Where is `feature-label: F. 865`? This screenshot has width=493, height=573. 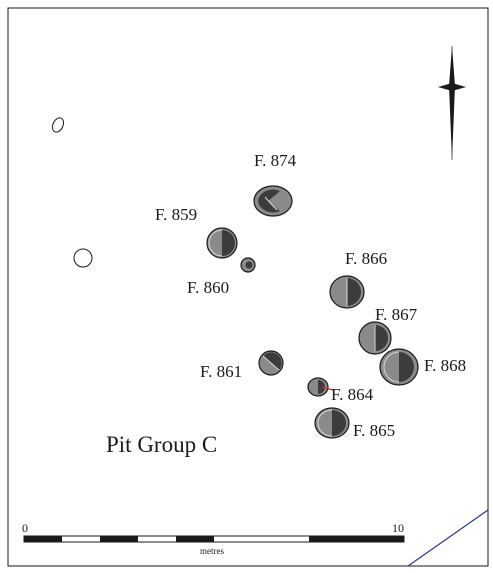
feature-label: F. 865 is located at coordinates (374, 430).